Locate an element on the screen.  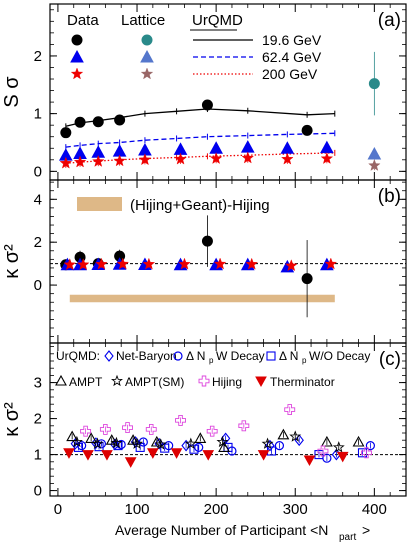
y-tick-label: 3 is located at coordinates (38, 383).